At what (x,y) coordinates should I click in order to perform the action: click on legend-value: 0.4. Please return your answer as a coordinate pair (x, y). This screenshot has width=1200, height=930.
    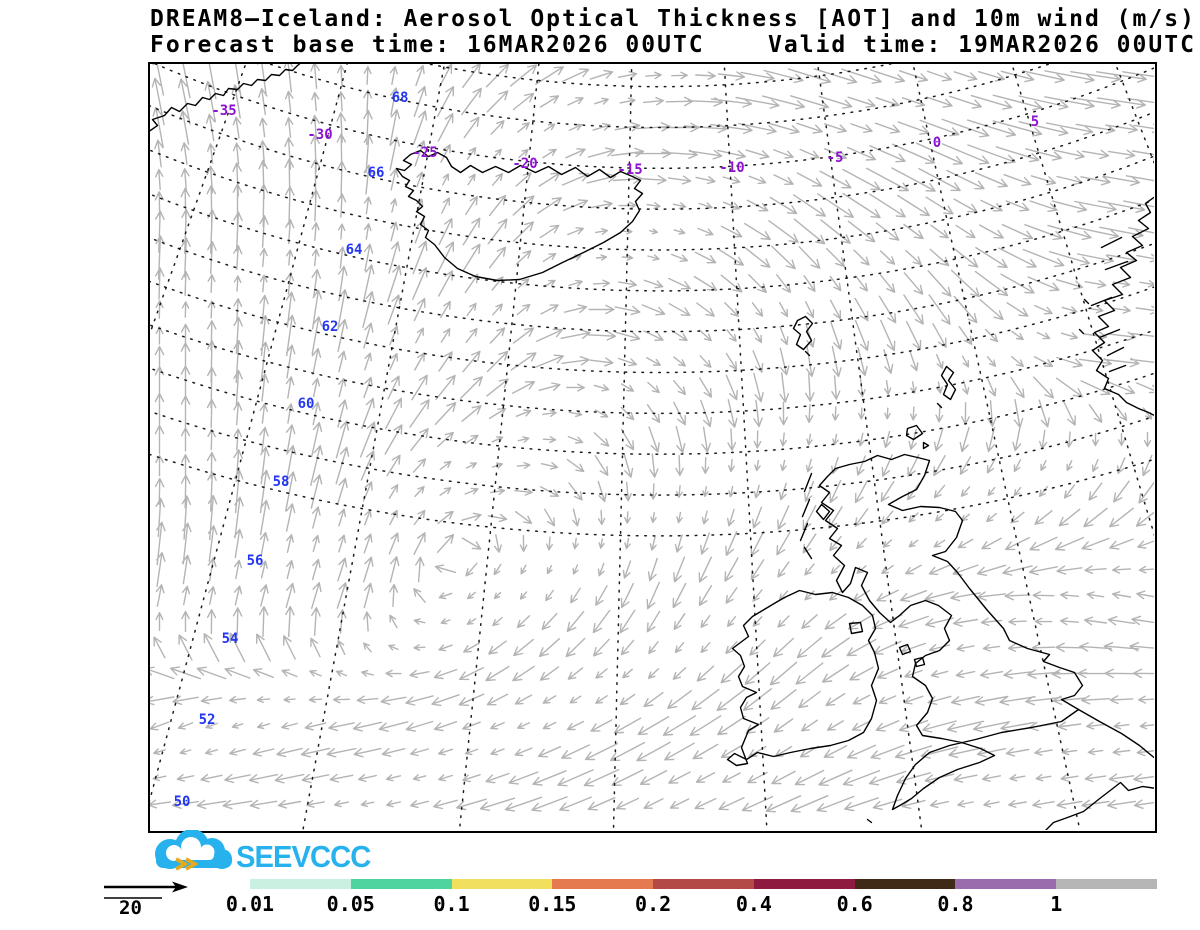
    Looking at the image, I should click on (753, 904).